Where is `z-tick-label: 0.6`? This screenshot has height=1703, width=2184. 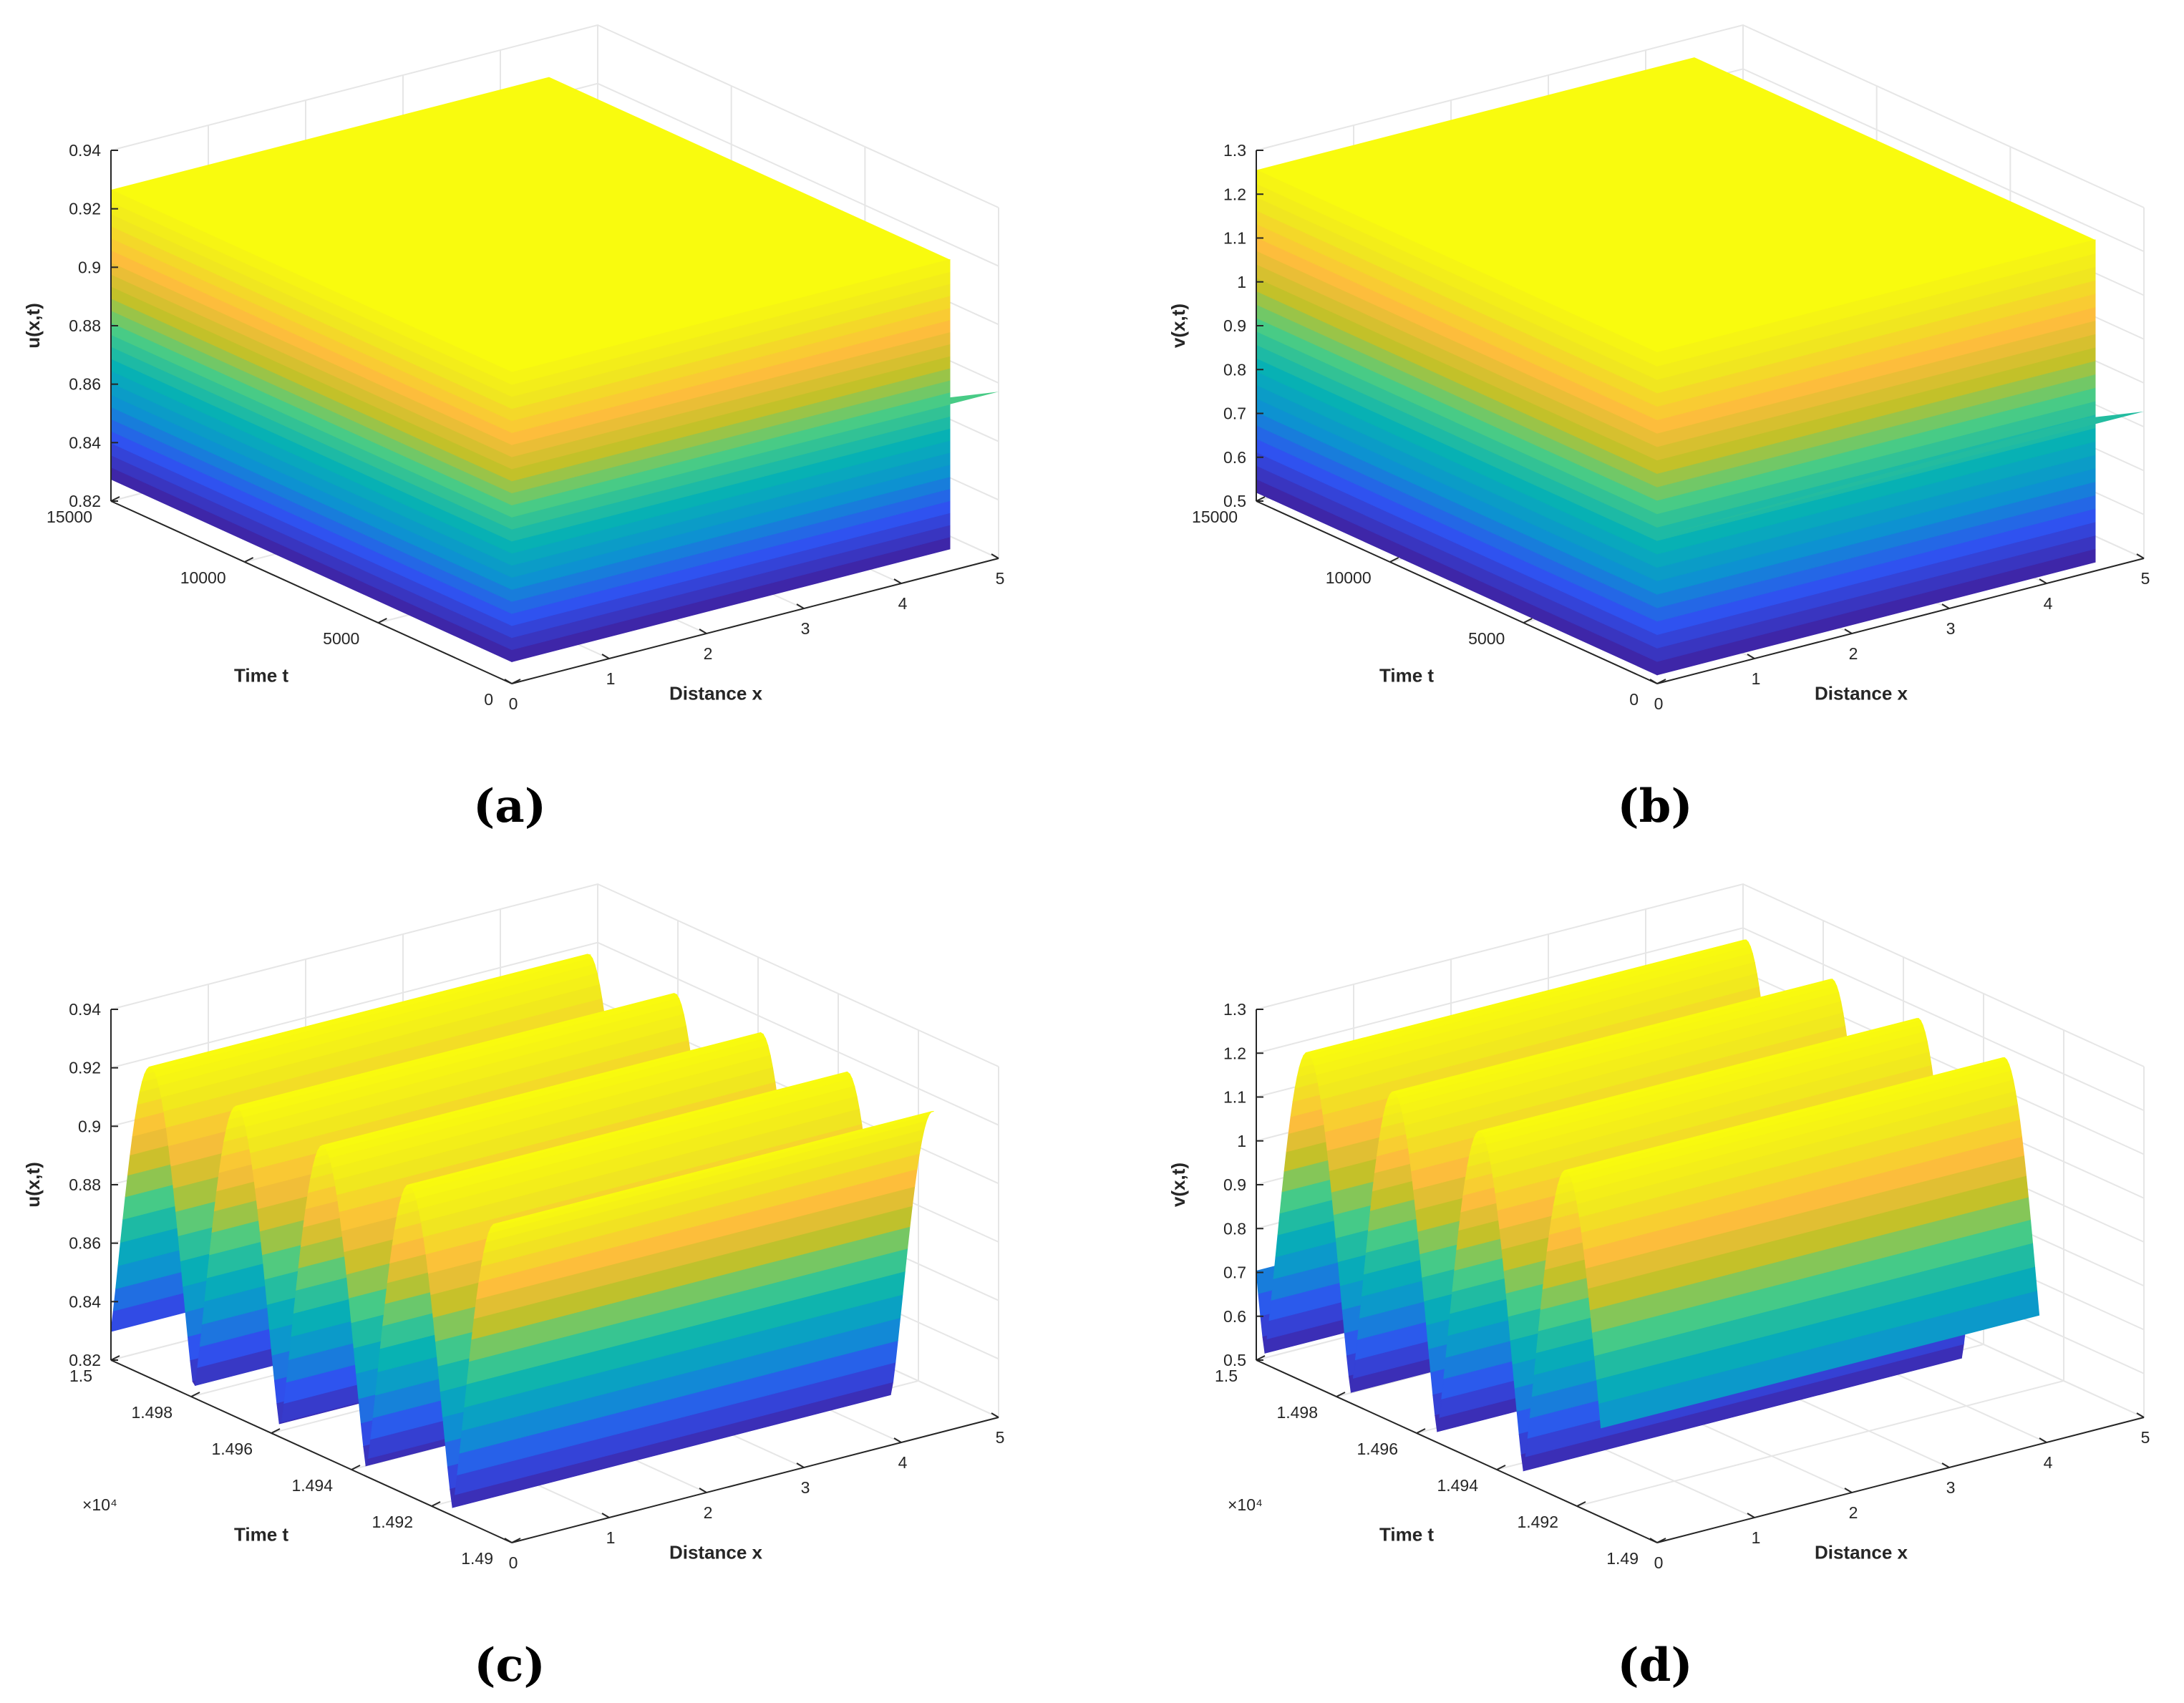 z-tick-label: 0.6 is located at coordinates (1234, 1316).